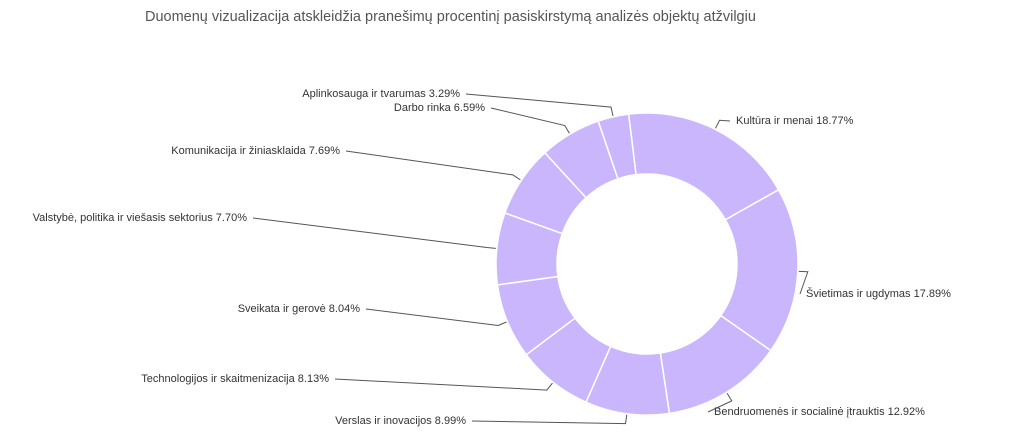 The height and width of the screenshot is (434, 1024). What do you see at coordinates (299, 309) in the screenshot?
I see `slice-label: Sveikata ir gerovė 8.04%` at bounding box center [299, 309].